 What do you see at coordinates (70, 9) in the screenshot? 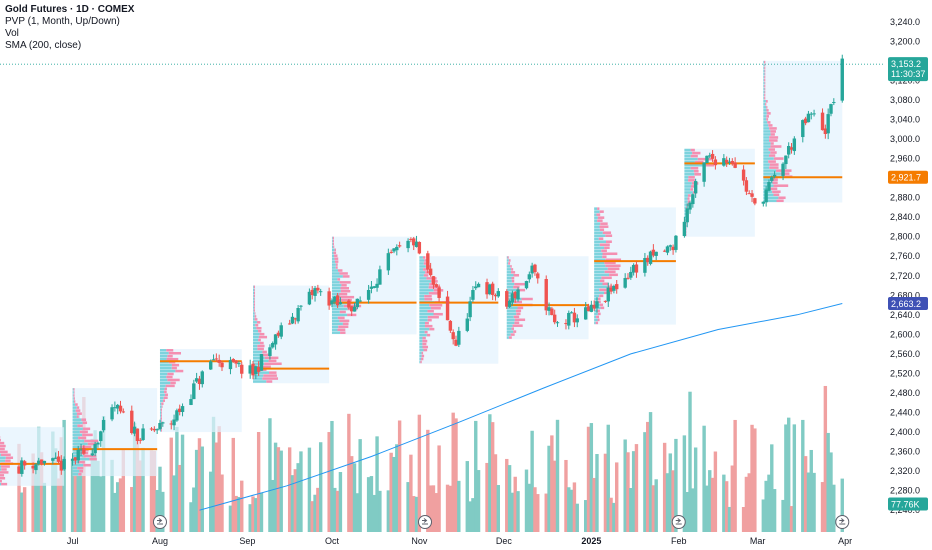
I see `symbol-title: Gold Futures · 1D · COMEX` at bounding box center [70, 9].